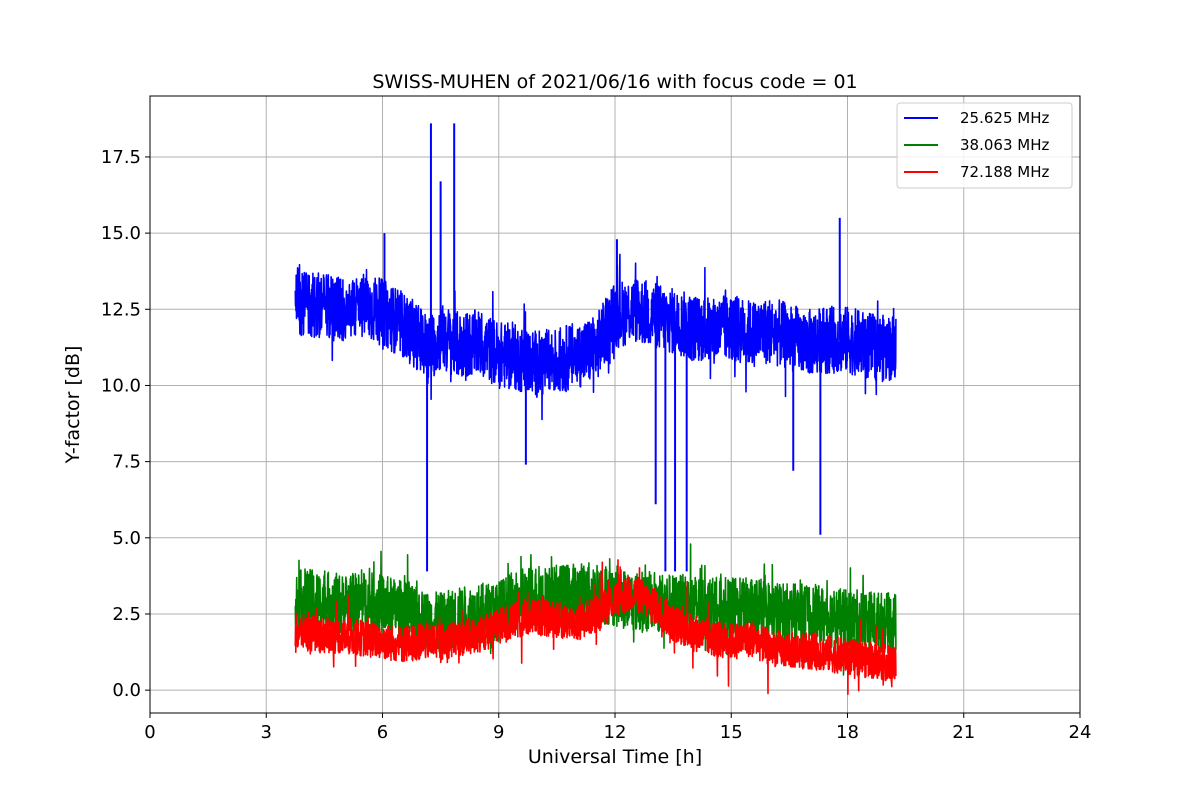  What do you see at coordinates (963, 732) in the screenshot?
I see `x-tick-label: 21` at bounding box center [963, 732].